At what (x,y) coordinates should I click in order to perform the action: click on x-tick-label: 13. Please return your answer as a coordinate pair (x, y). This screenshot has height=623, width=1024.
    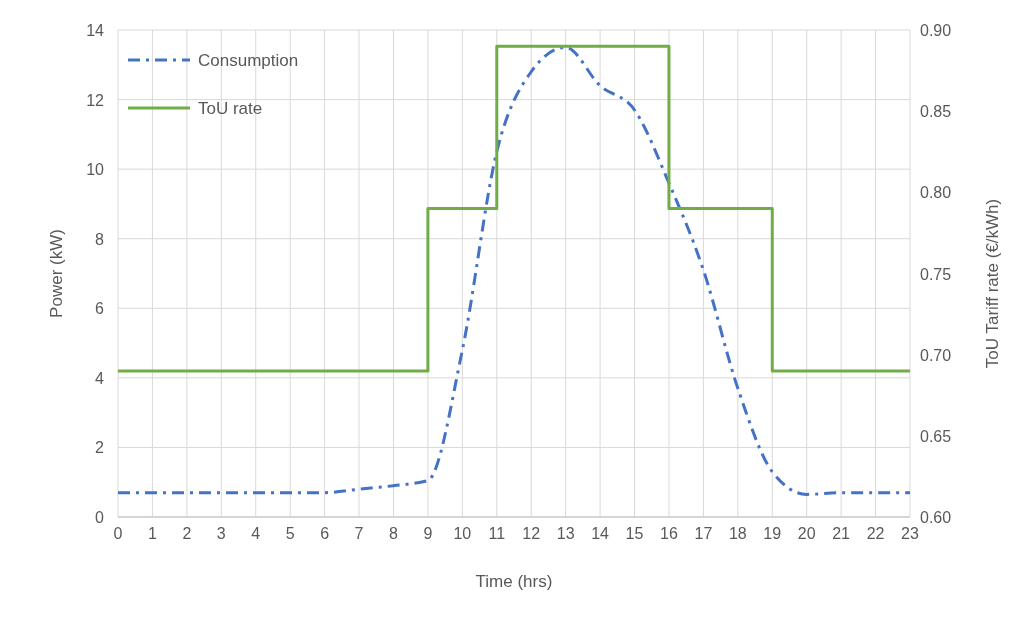
    Looking at the image, I should click on (565, 533).